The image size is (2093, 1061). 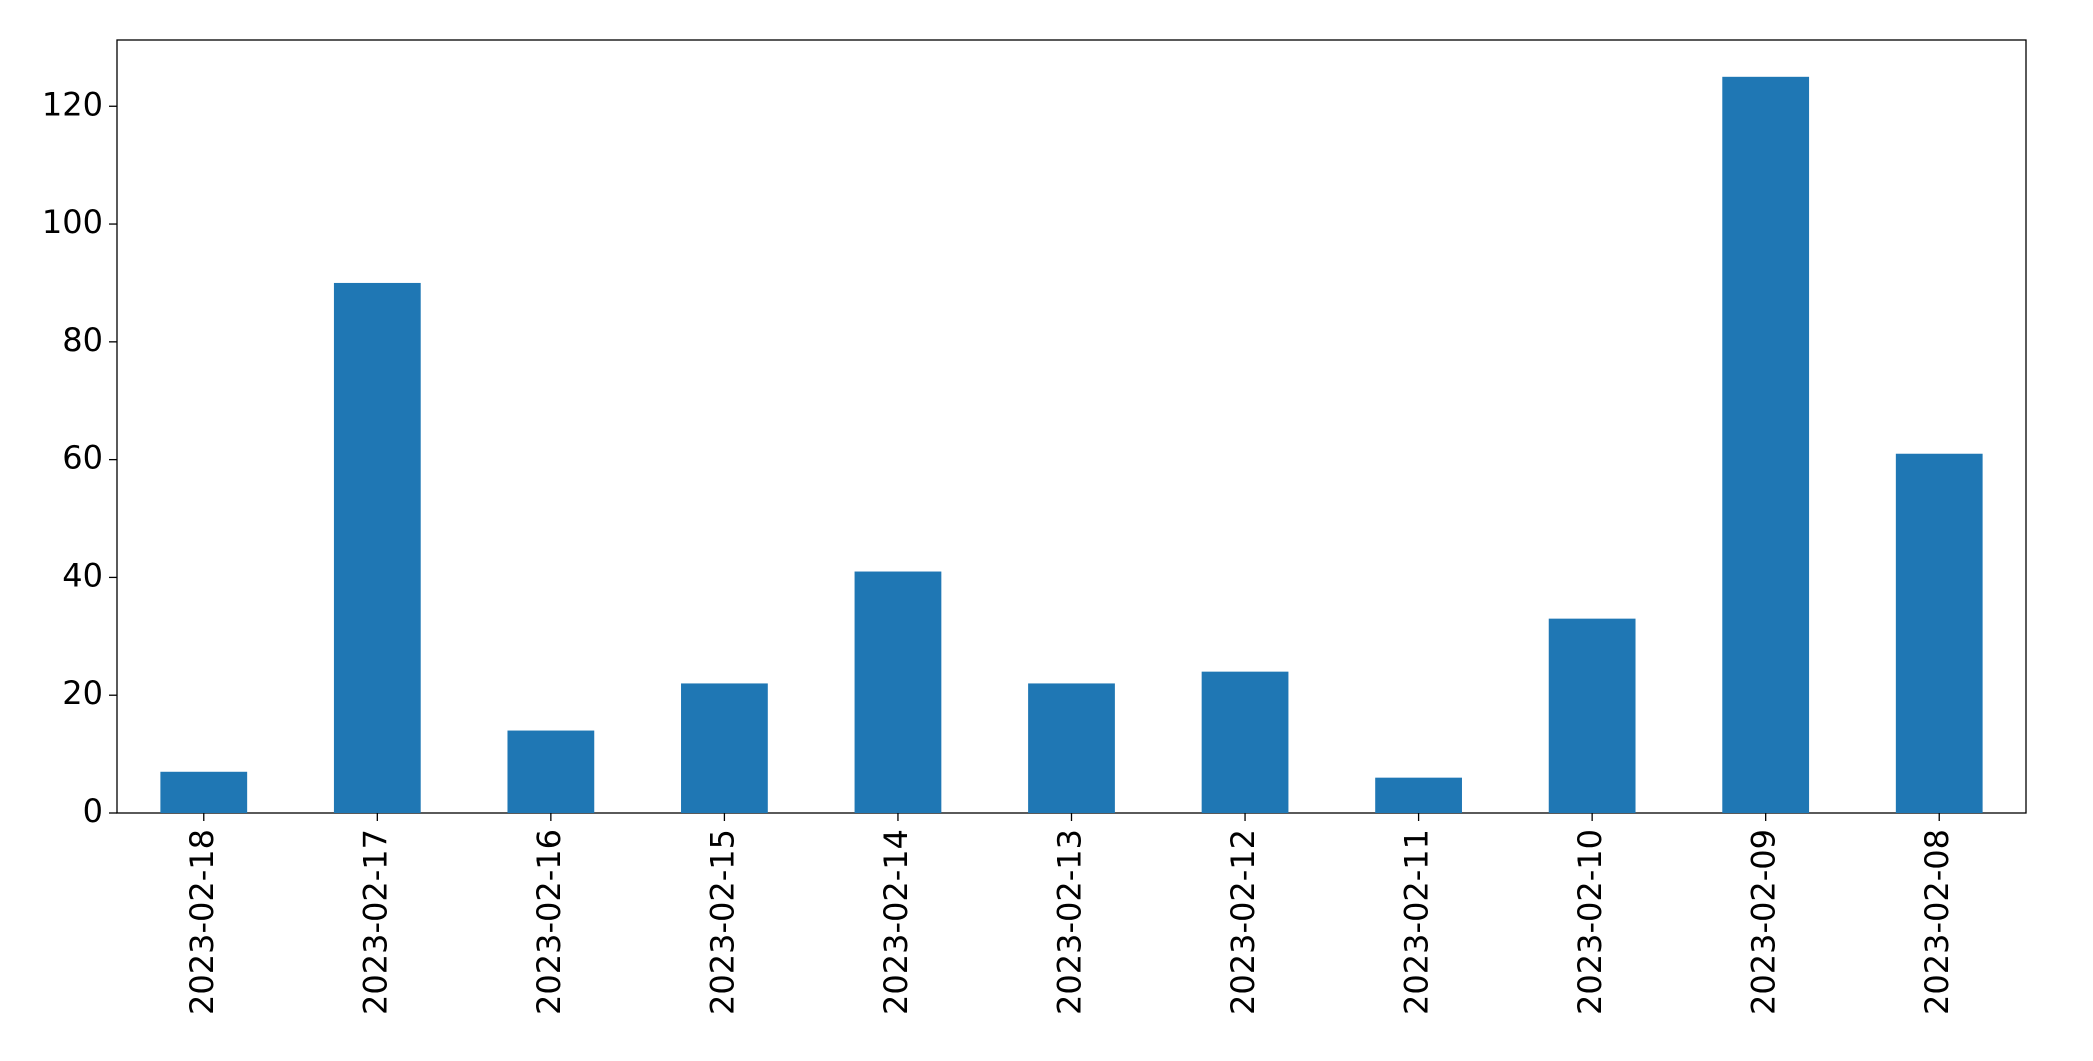 I want to click on x-tick-label: 2023-02-16, so click(x=549, y=922).